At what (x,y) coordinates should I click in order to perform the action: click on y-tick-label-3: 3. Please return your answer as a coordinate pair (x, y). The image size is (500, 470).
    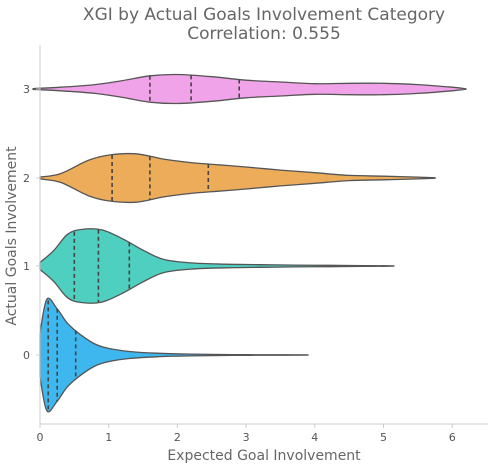
    Looking at the image, I should click on (26, 89).